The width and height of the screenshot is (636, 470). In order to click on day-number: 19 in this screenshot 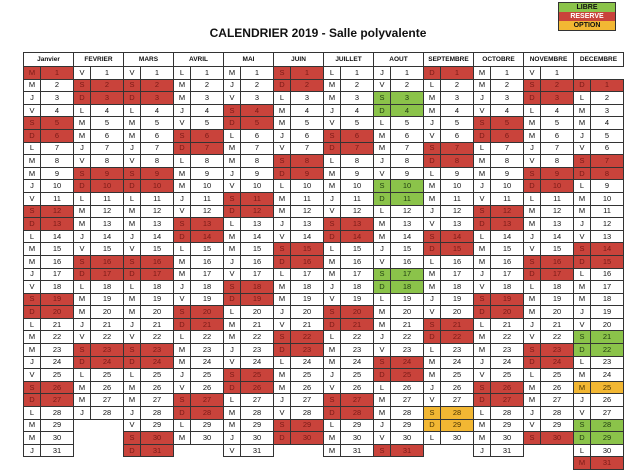, I will do `click(257, 299)`.